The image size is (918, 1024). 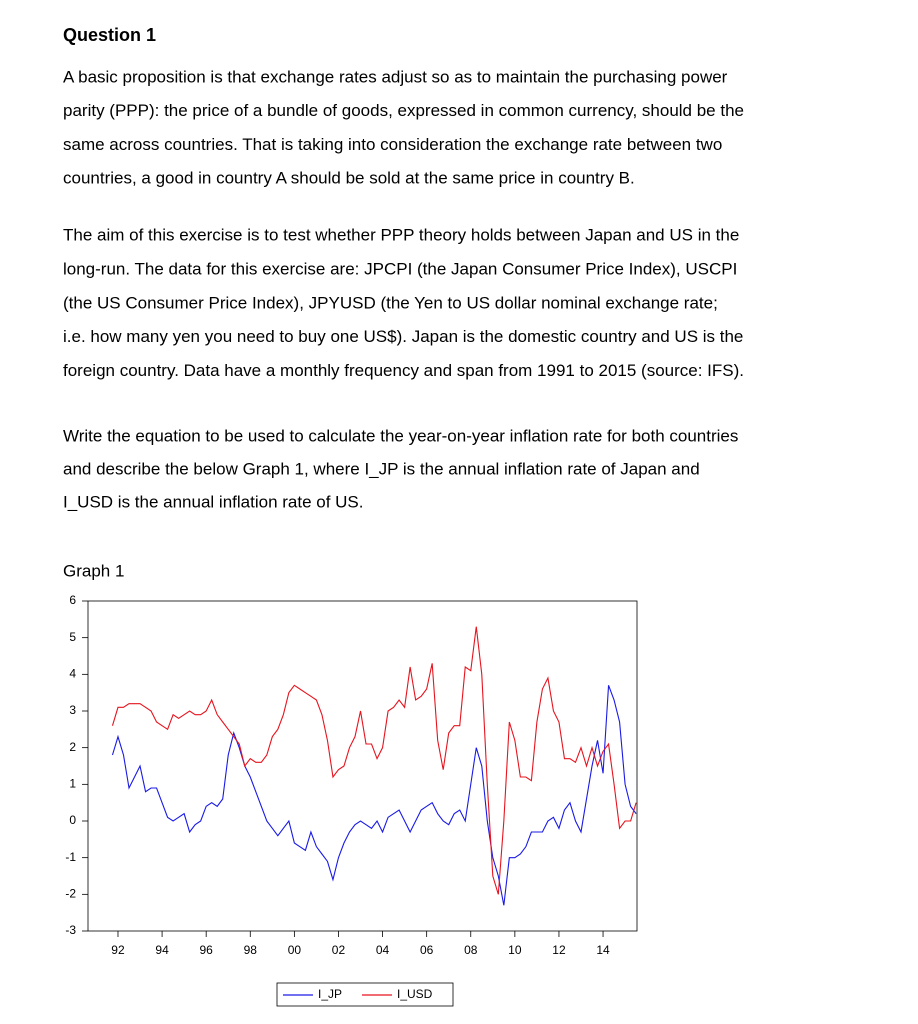 I want to click on x-tick-label: 92, so click(x=118, y=950).